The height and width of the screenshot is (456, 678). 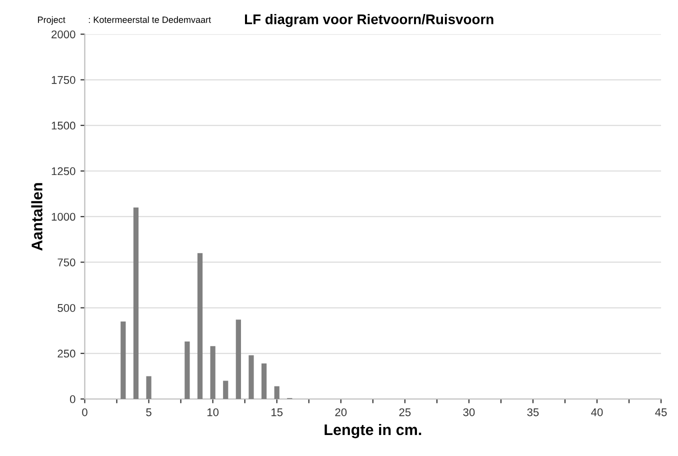 What do you see at coordinates (67, 262) in the screenshot?
I see `y-tick-label: 750` at bounding box center [67, 262].